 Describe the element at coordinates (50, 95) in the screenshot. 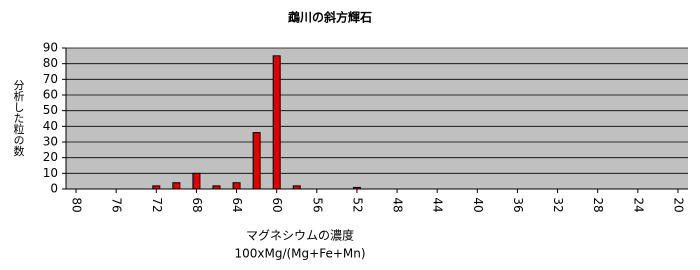

I see `y-tick-label: 60` at that location.